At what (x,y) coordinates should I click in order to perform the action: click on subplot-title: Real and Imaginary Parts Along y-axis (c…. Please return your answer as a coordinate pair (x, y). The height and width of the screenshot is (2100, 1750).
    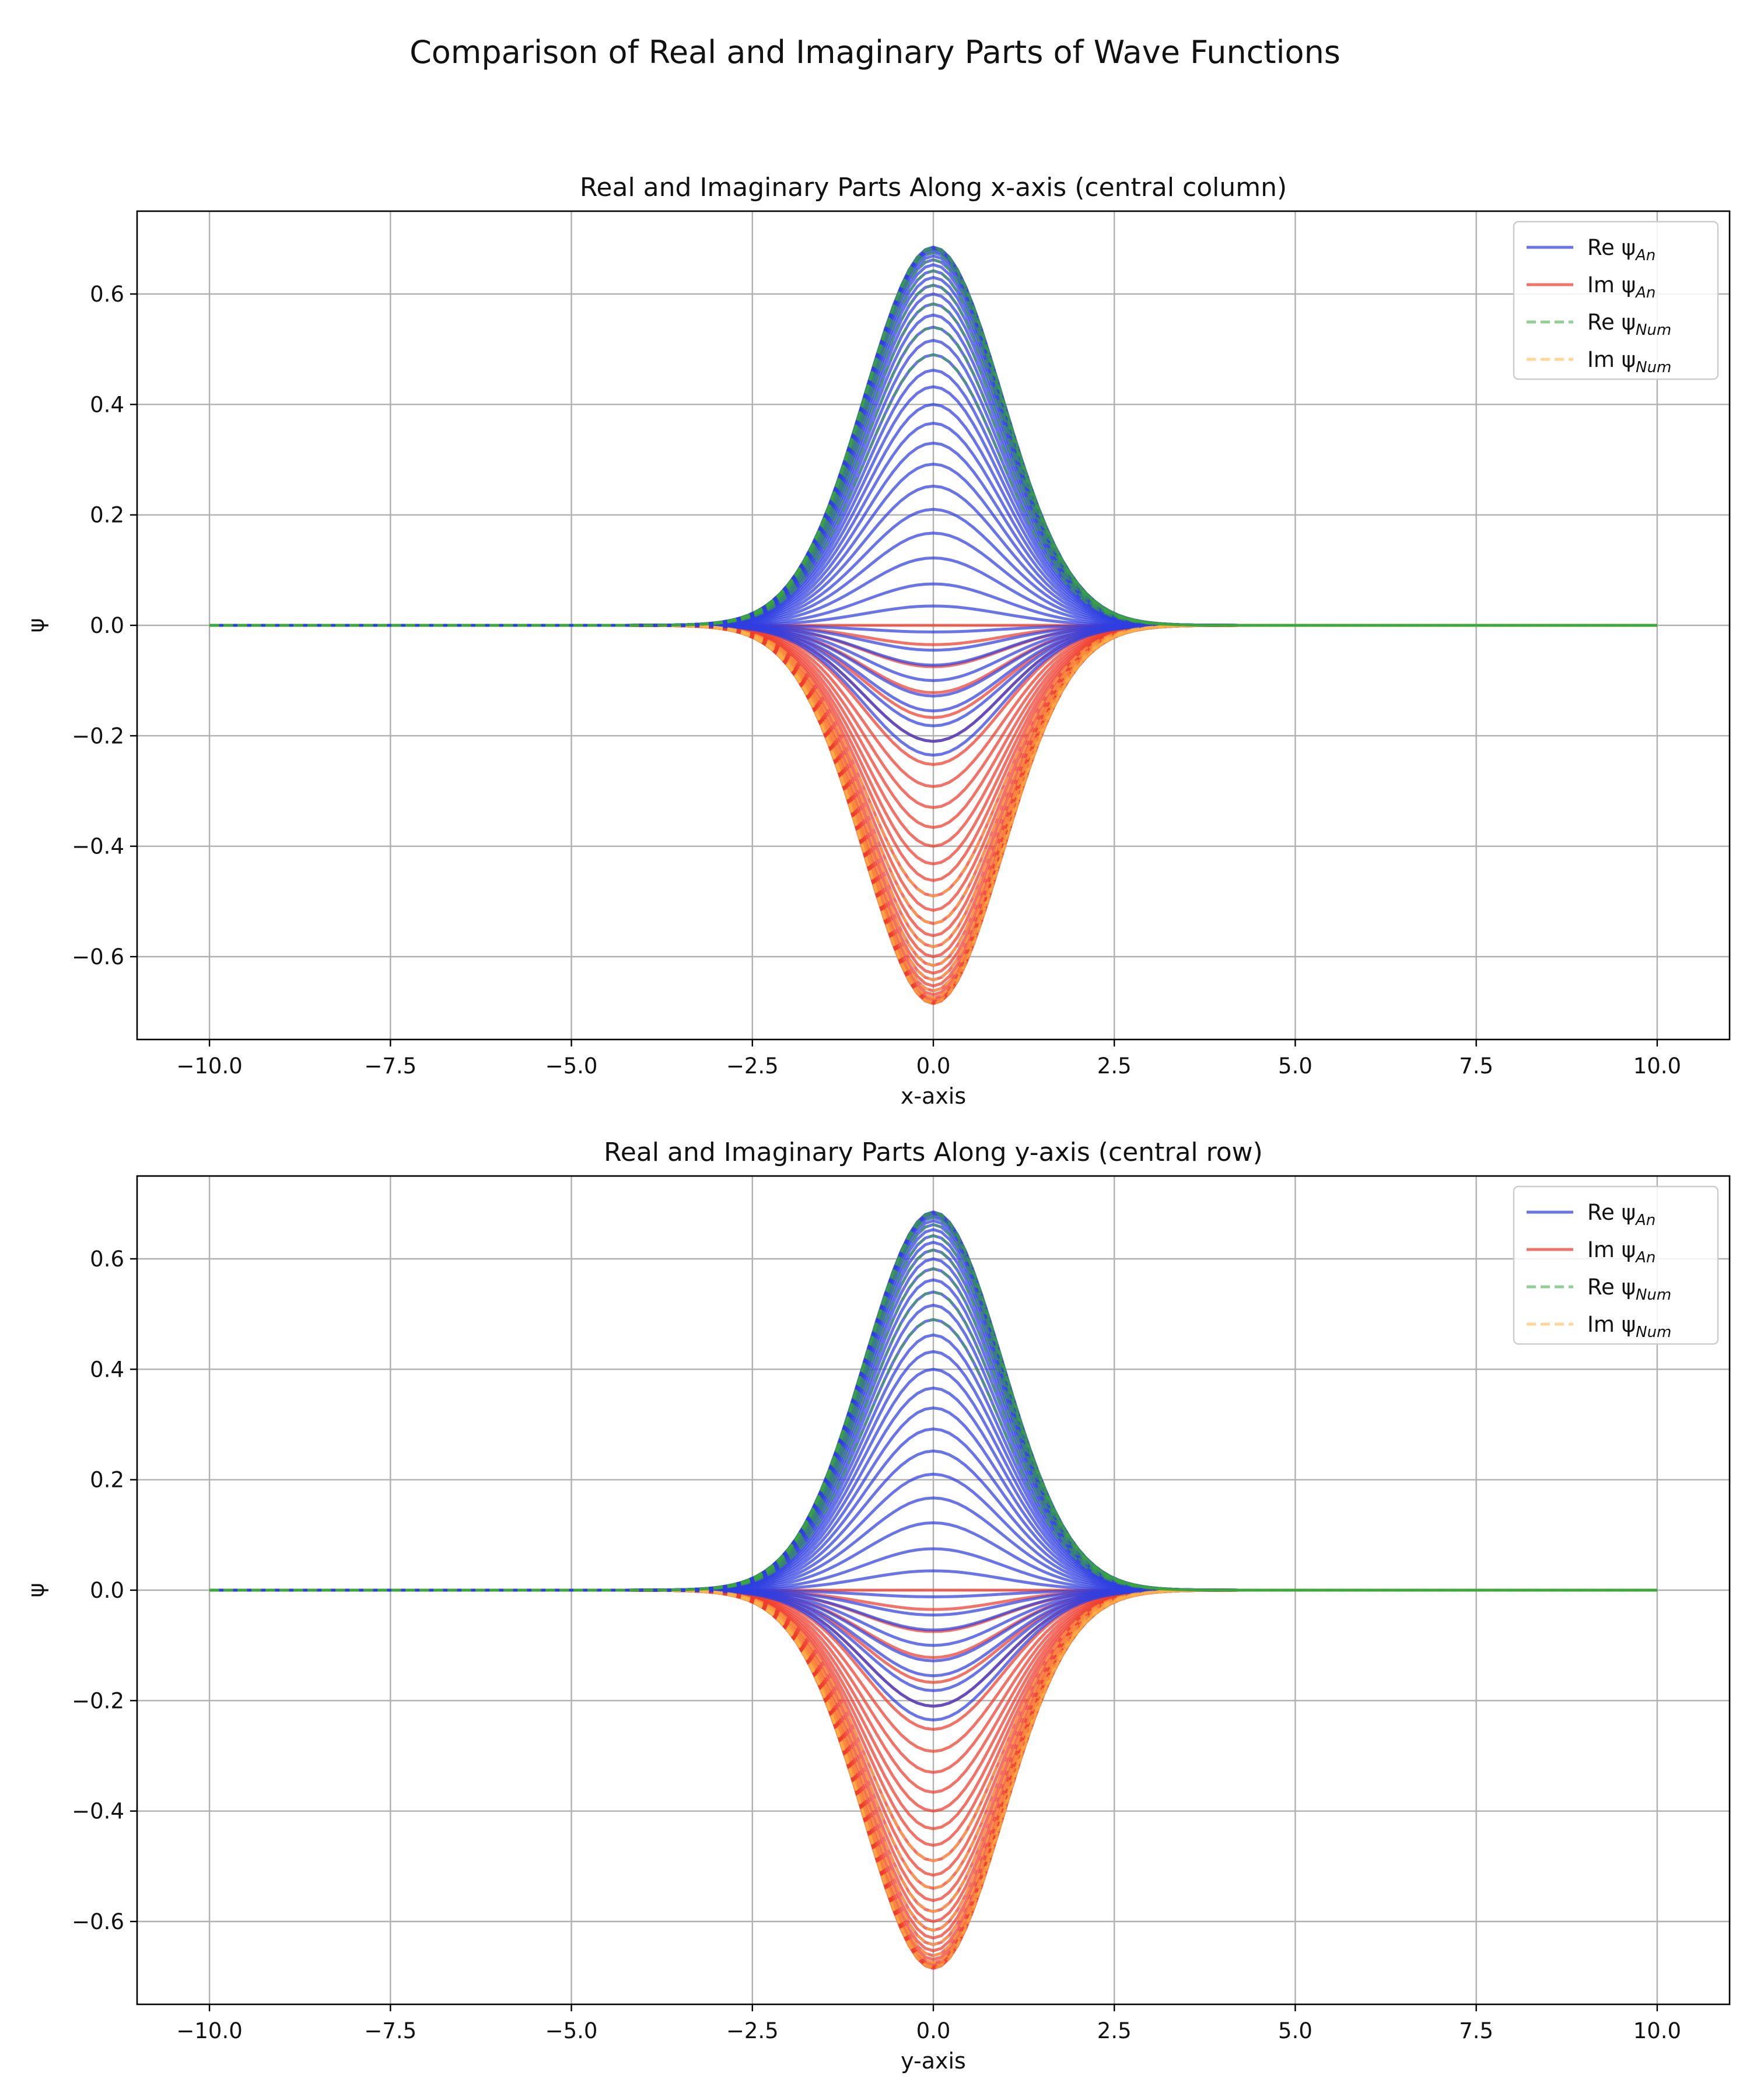
    Looking at the image, I should click on (933, 1152).